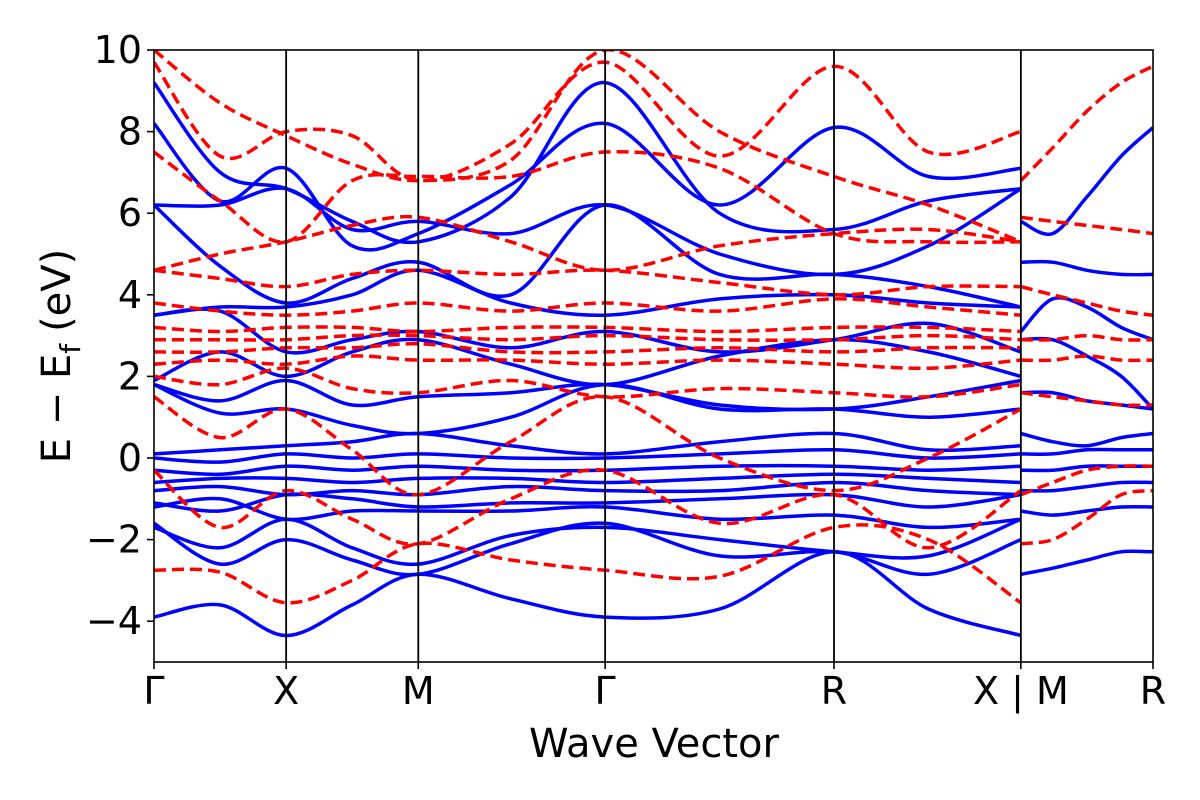 The height and width of the screenshot is (800, 1200). What do you see at coordinates (120, 335) in the screenshot?
I see `y-axis-ticks: −4 −2 0 2 4 6 8 10` at bounding box center [120, 335].